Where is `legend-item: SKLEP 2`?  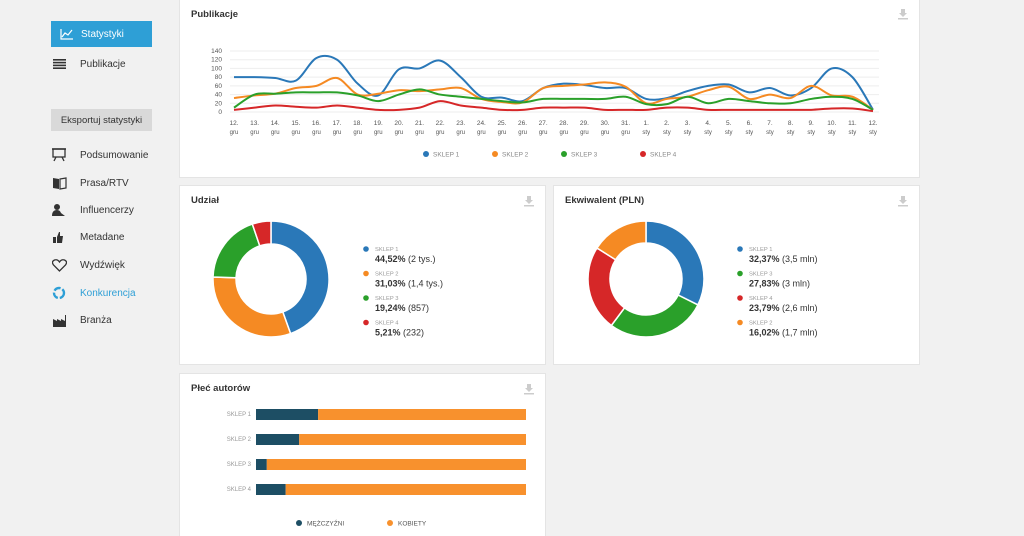 legend-item: SKLEP 2 is located at coordinates (510, 155).